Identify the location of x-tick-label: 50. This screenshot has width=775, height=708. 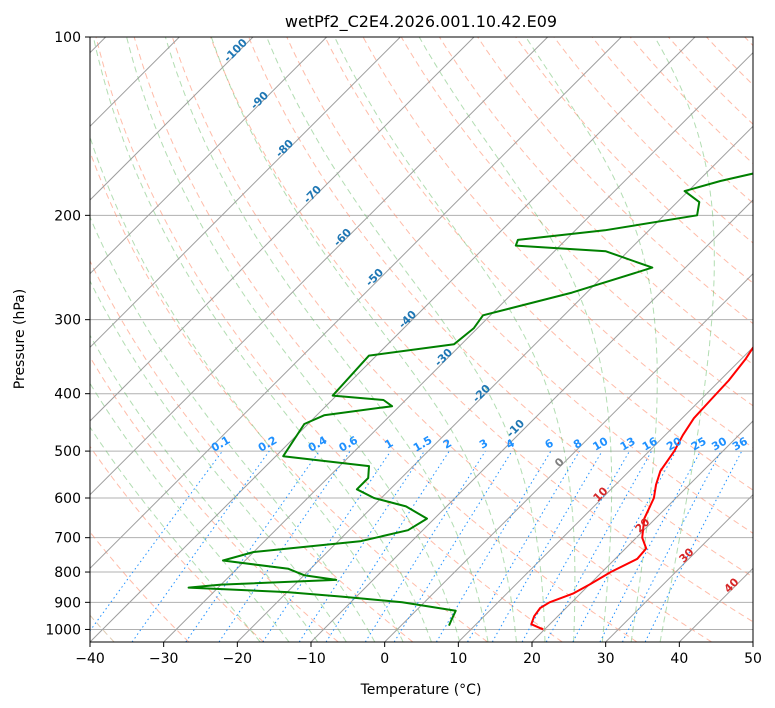
(753, 659).